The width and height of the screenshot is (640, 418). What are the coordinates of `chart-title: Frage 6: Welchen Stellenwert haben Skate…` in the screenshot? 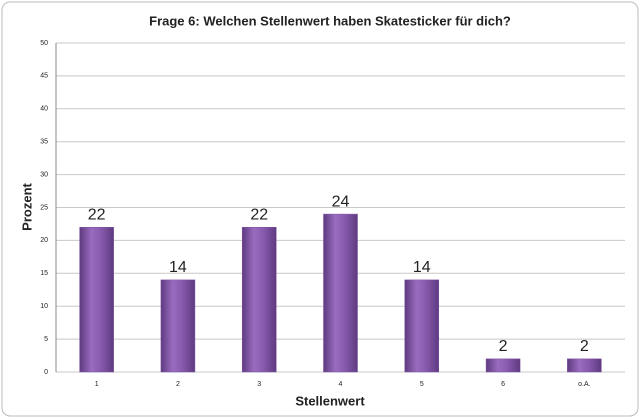 It's located at (330, 20).